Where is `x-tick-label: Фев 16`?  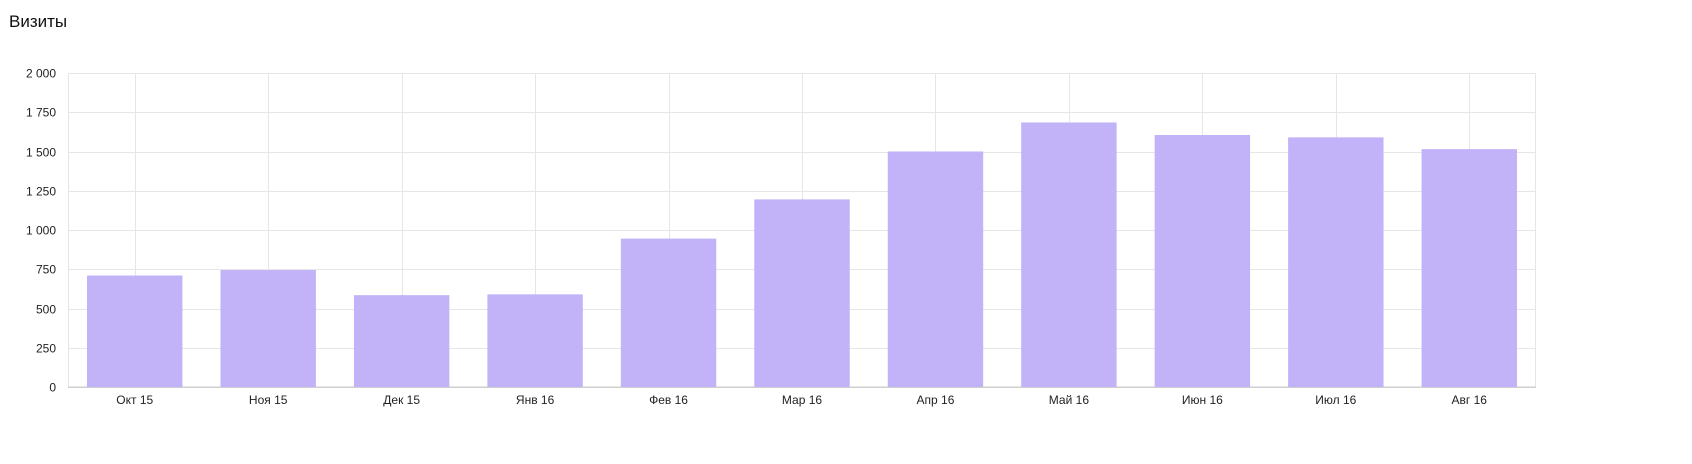
x-tick-label: Фев 16 is located at coordinates (668, 400).